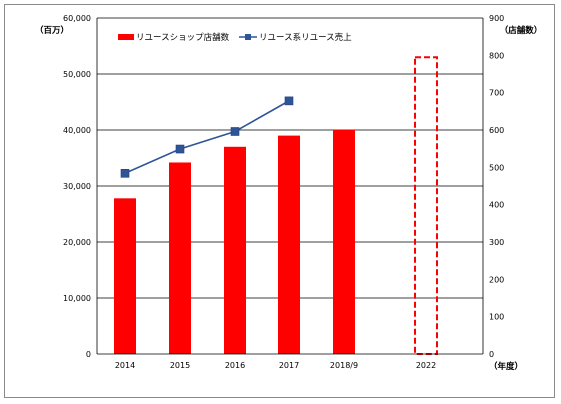 This screenshot has height=404, width=561. What do you see at coordinates (289, 365) in the screenshot?
I see `x-tick-label: 2017` at bounding box center [289, 365].